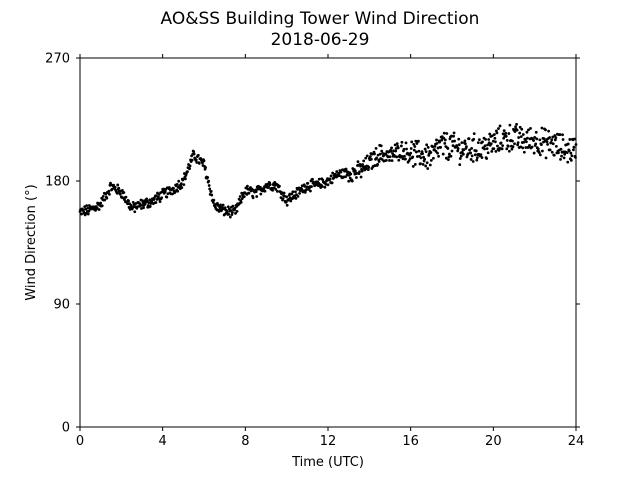 This screenshot has width=640, height=480. Describe the element at coordinates (410, 441) in the screenshot. I see `x-tick-label: 16` at that location.